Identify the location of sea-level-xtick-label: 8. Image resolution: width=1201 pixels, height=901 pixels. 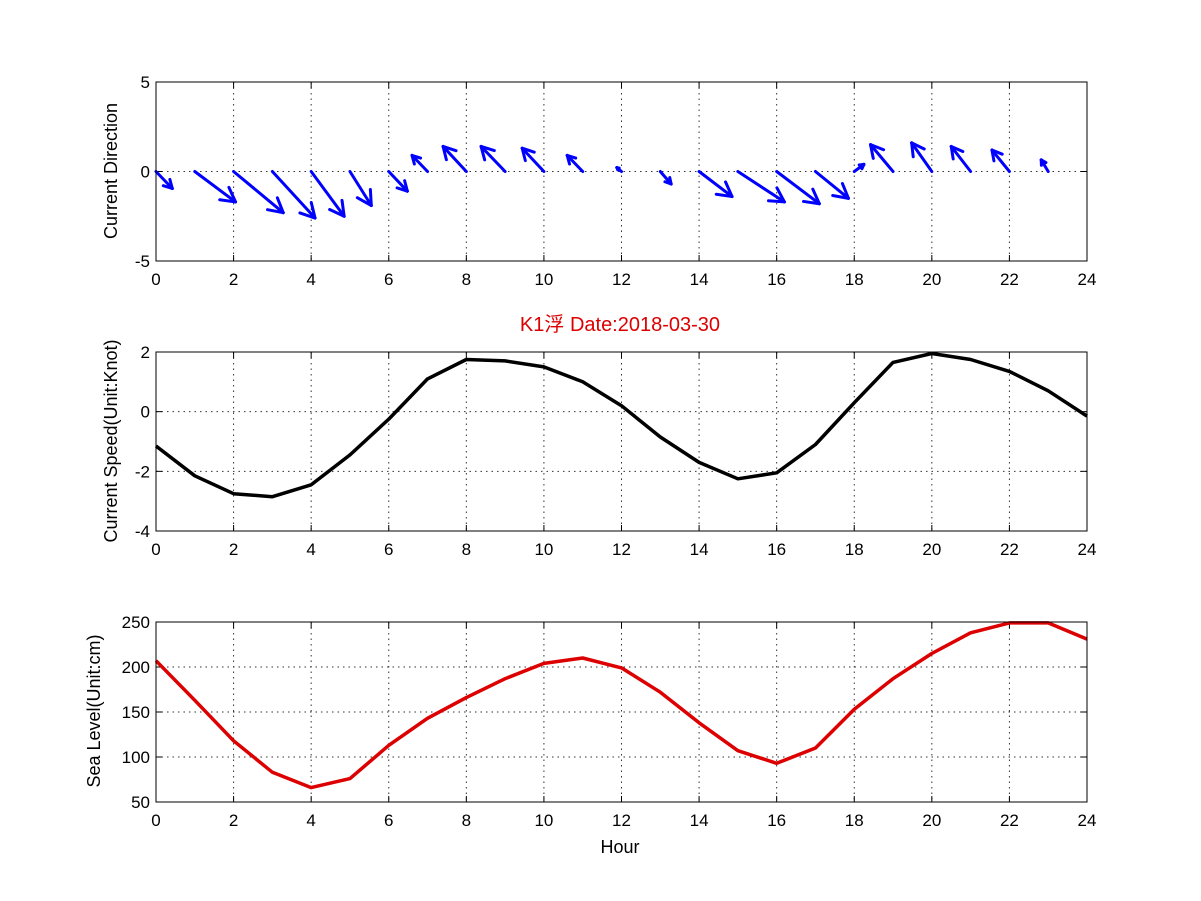
(466, 820).